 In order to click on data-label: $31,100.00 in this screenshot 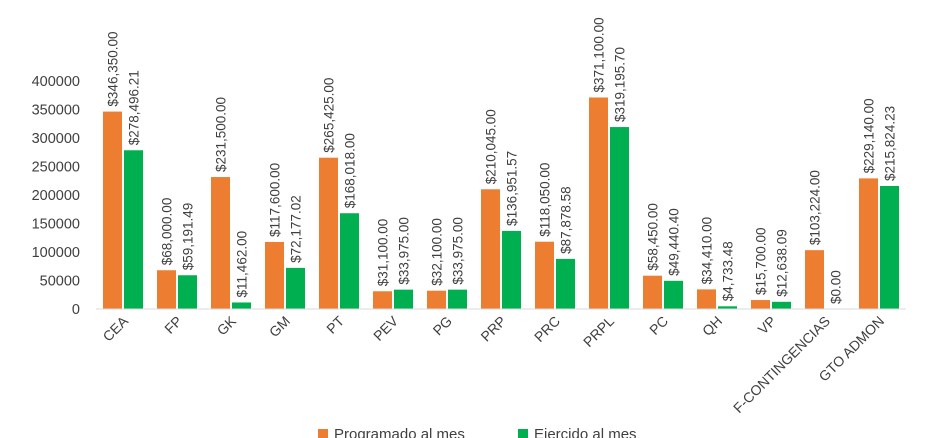, I will do `click(383, 253)`.